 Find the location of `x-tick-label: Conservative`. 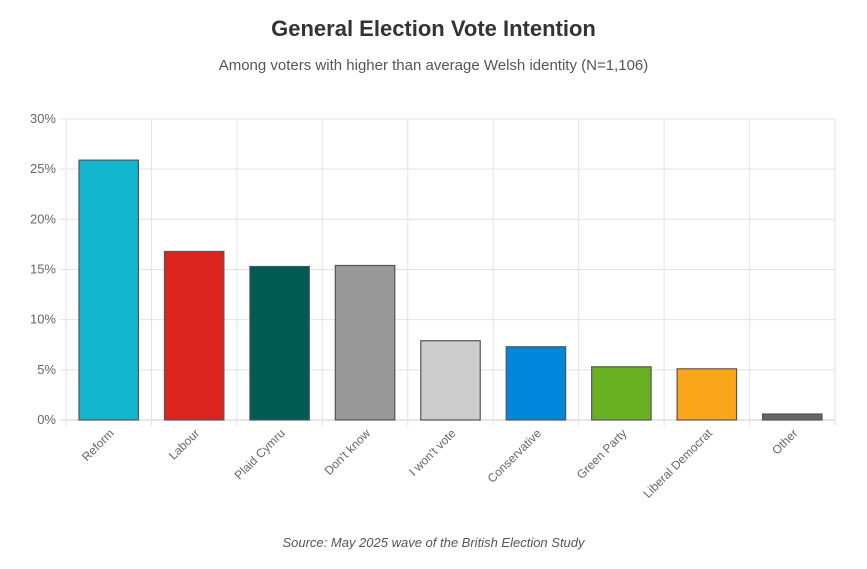

x-tick-label: Conservative is located at coordinates (515, 456).